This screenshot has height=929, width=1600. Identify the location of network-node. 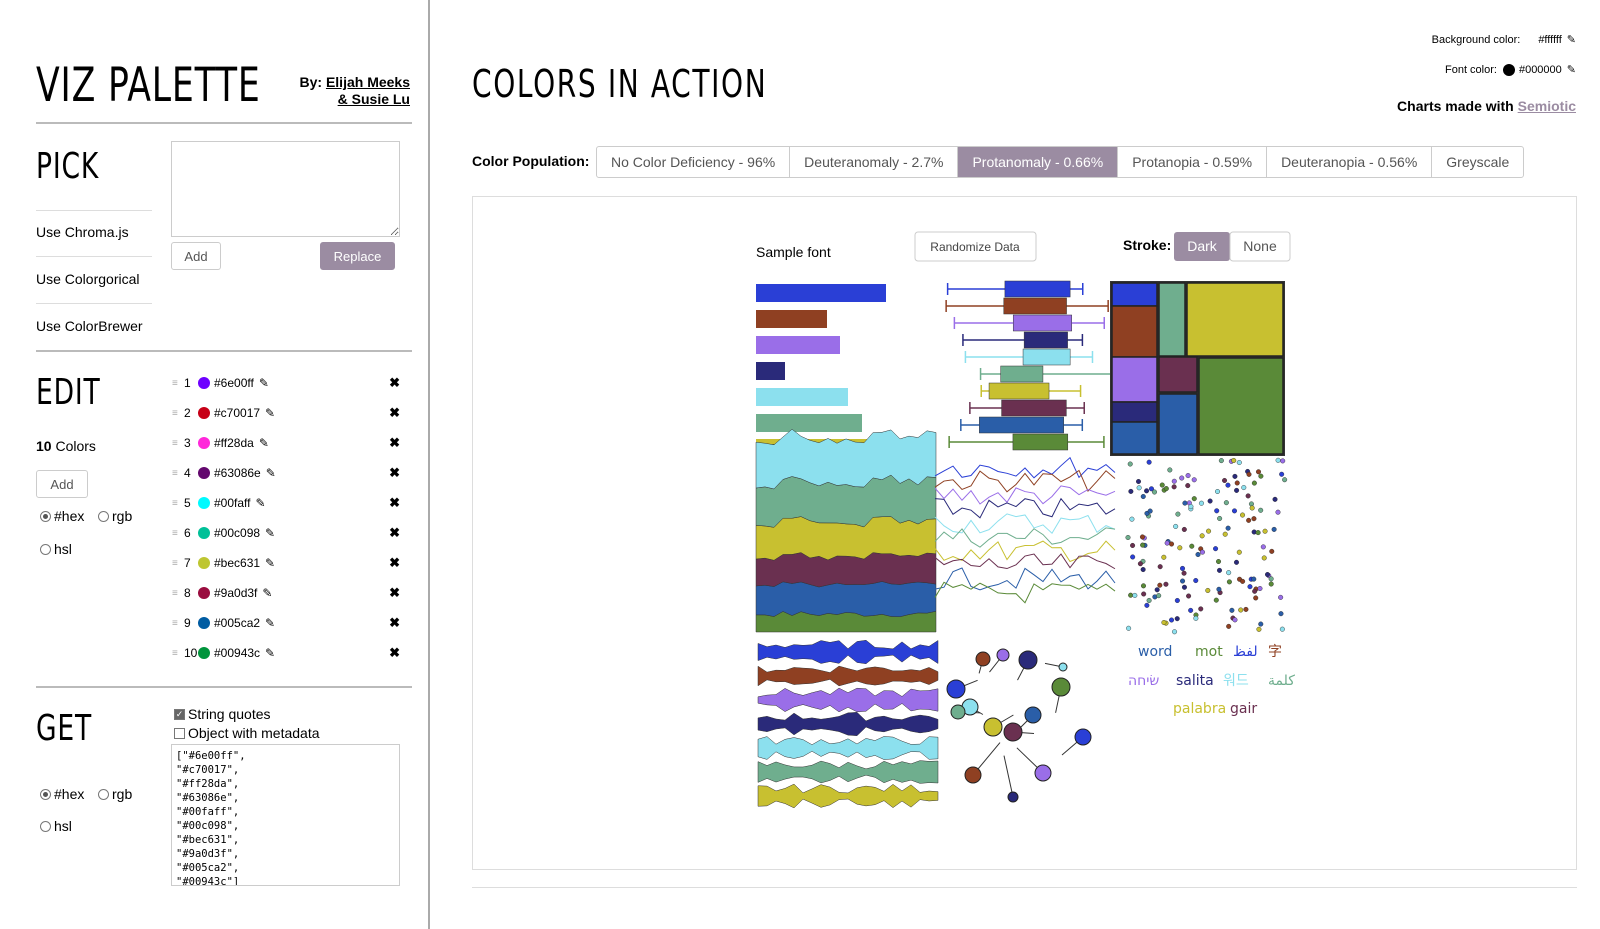
(1013, 732).